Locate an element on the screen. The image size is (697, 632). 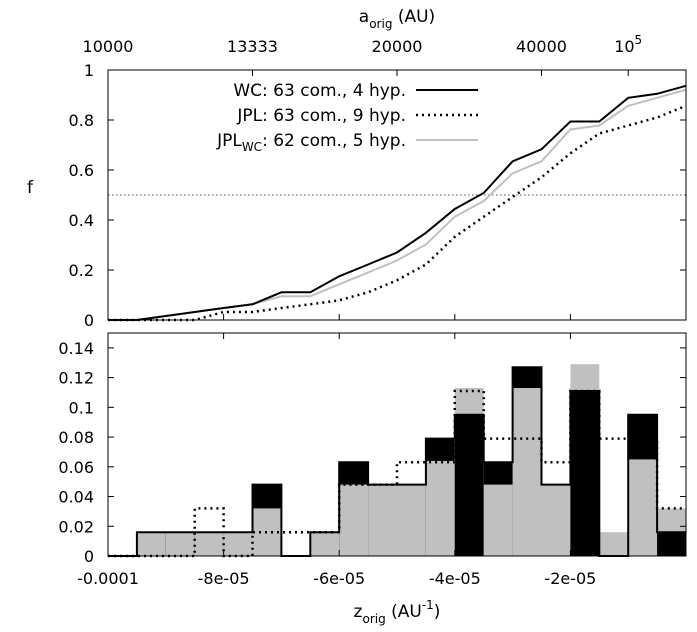
upper-axis-tick-label: 10000 is located at coordinates (108, 46).